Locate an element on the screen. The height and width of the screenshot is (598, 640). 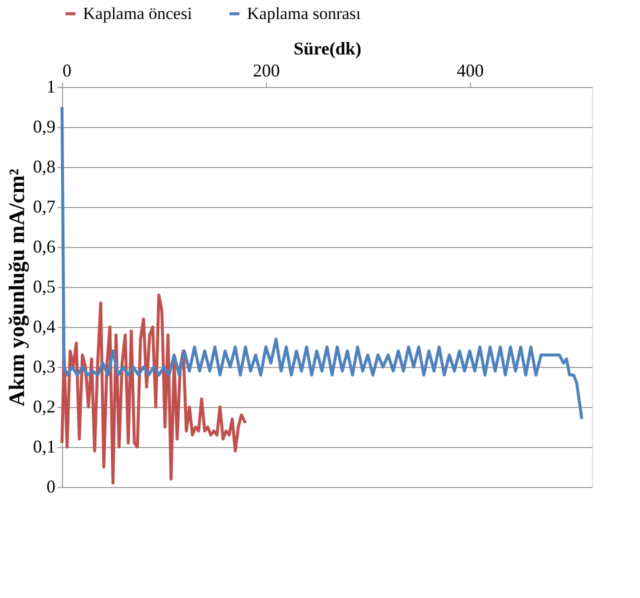
y-tick-label: 0,9 is located at coordinates (44, 126).